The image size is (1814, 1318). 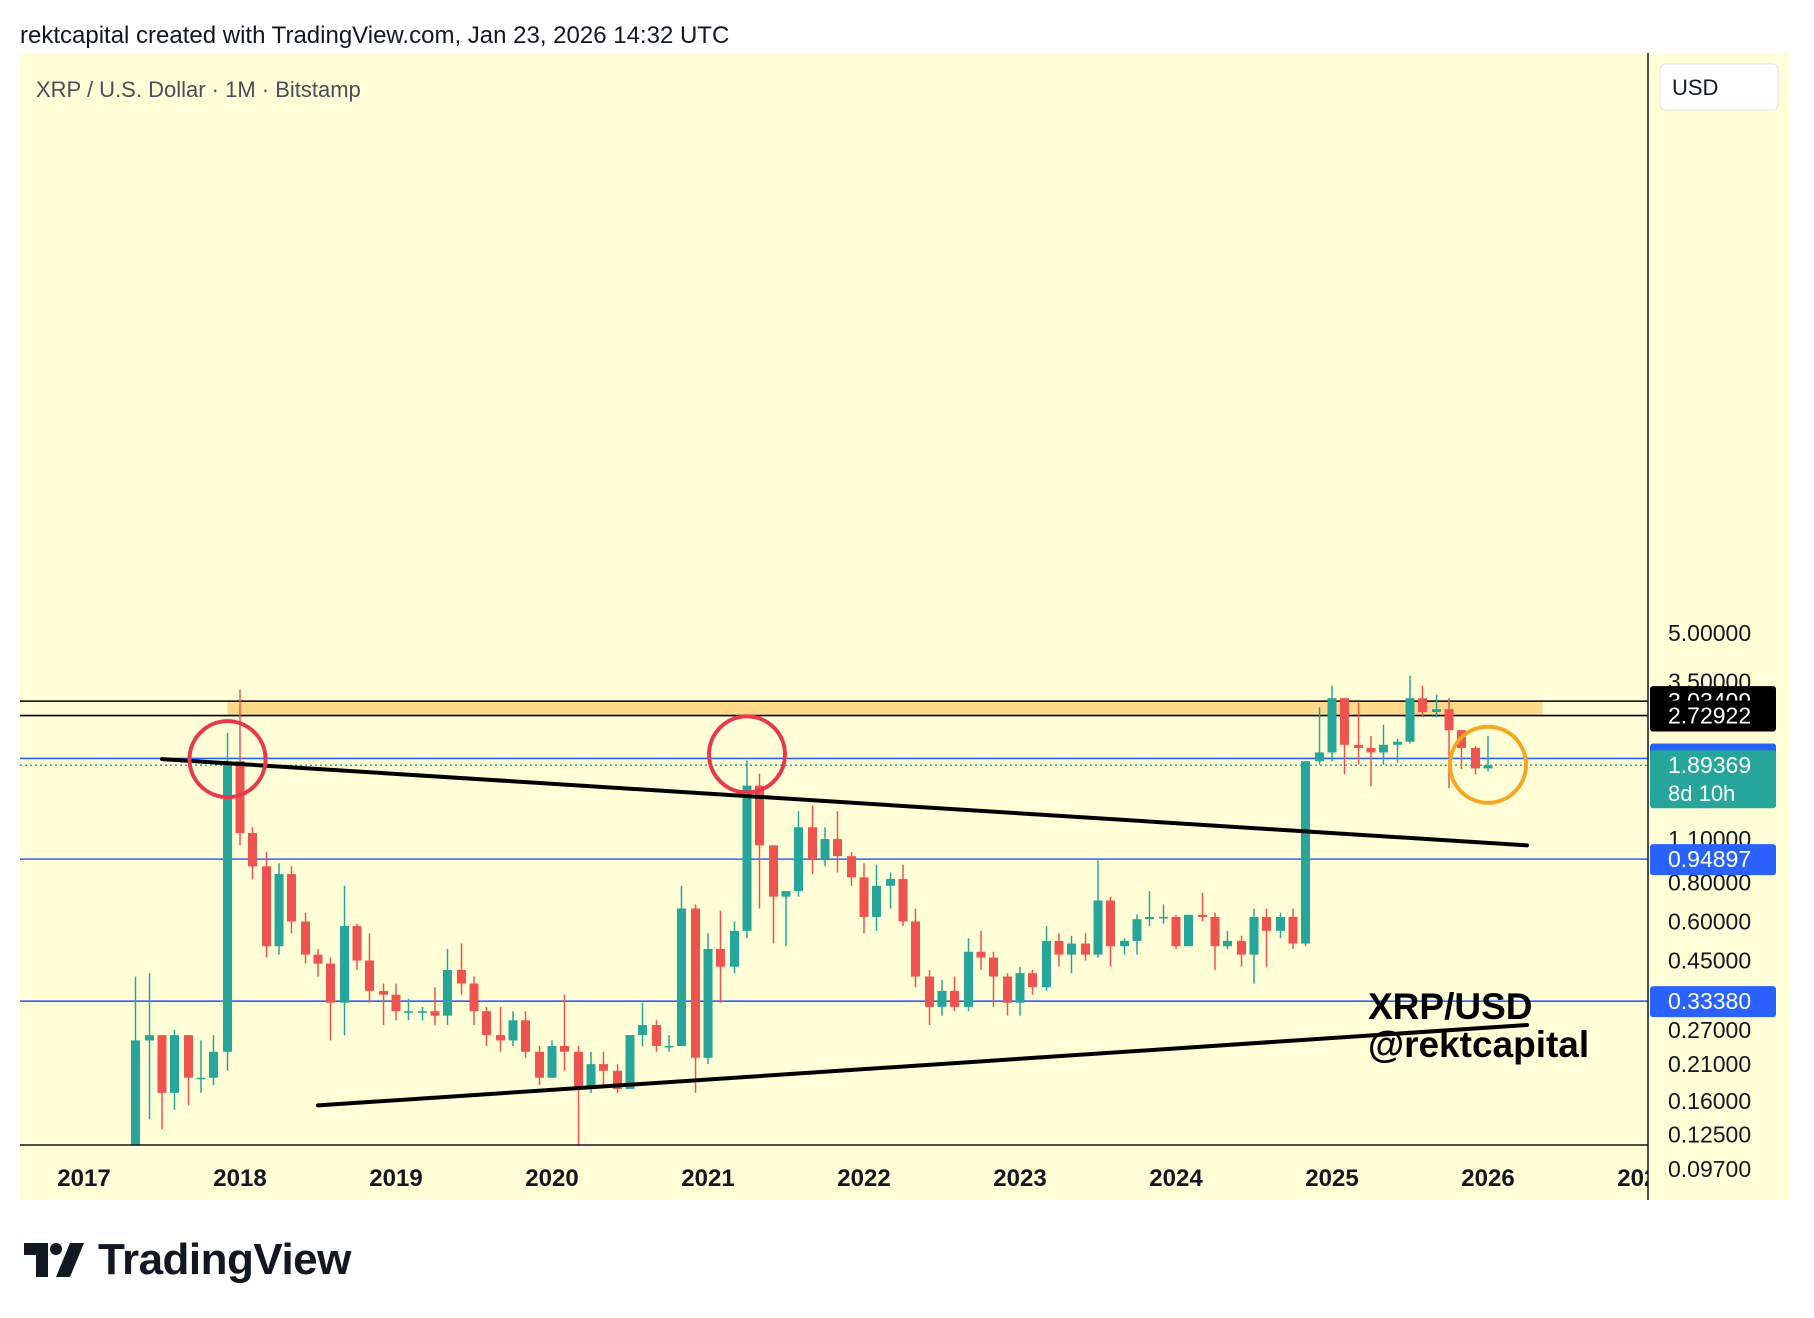 I want to click on y-tick-label: 0.45000, so click(x=1709, y=961).